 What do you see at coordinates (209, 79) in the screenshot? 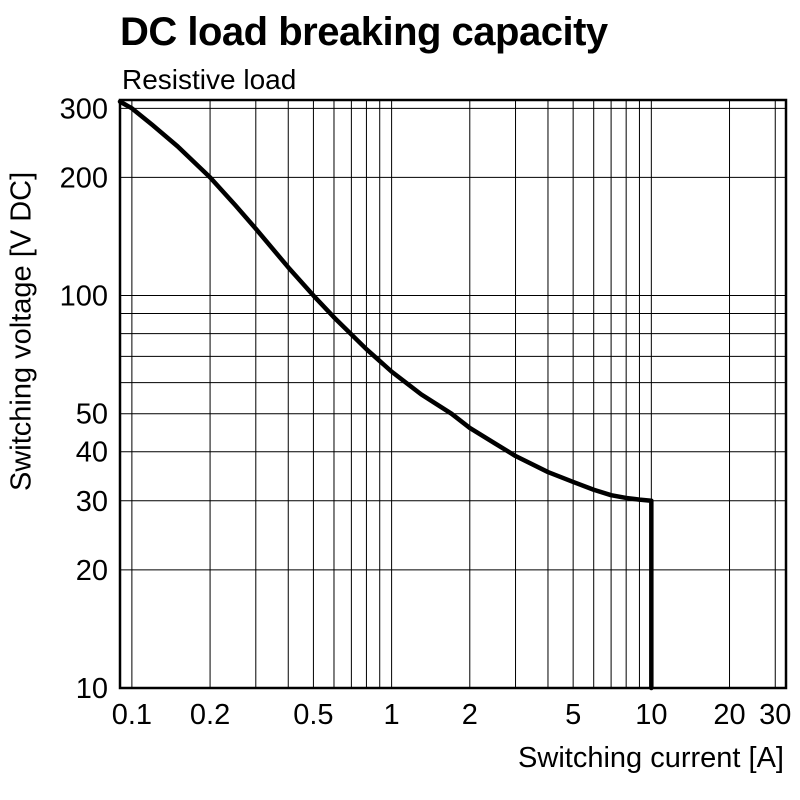
I see `chart-subtitle: Resistive load` at bounding box center [209, 79].